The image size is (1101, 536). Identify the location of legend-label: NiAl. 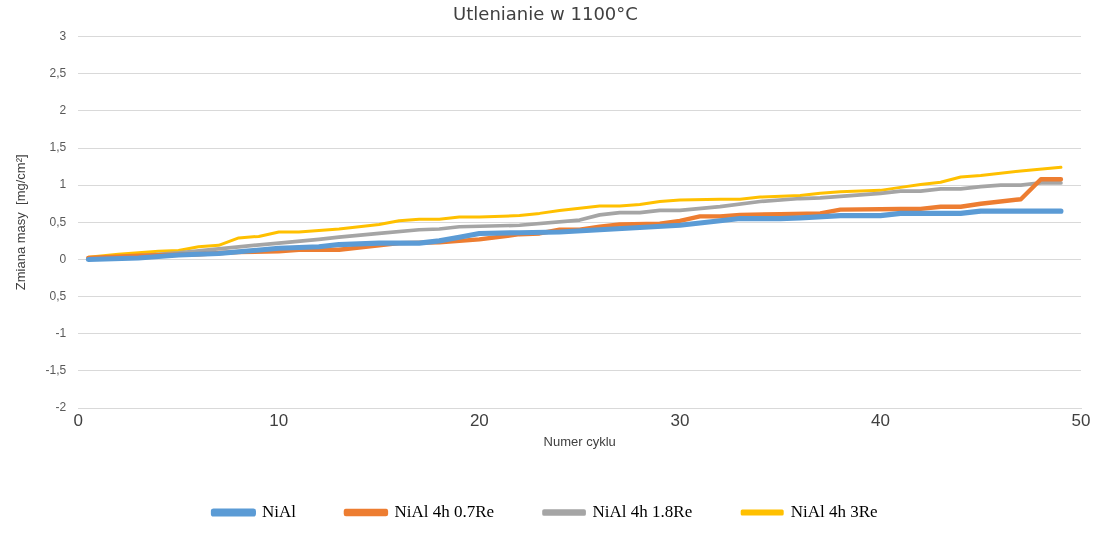
(279, 511).